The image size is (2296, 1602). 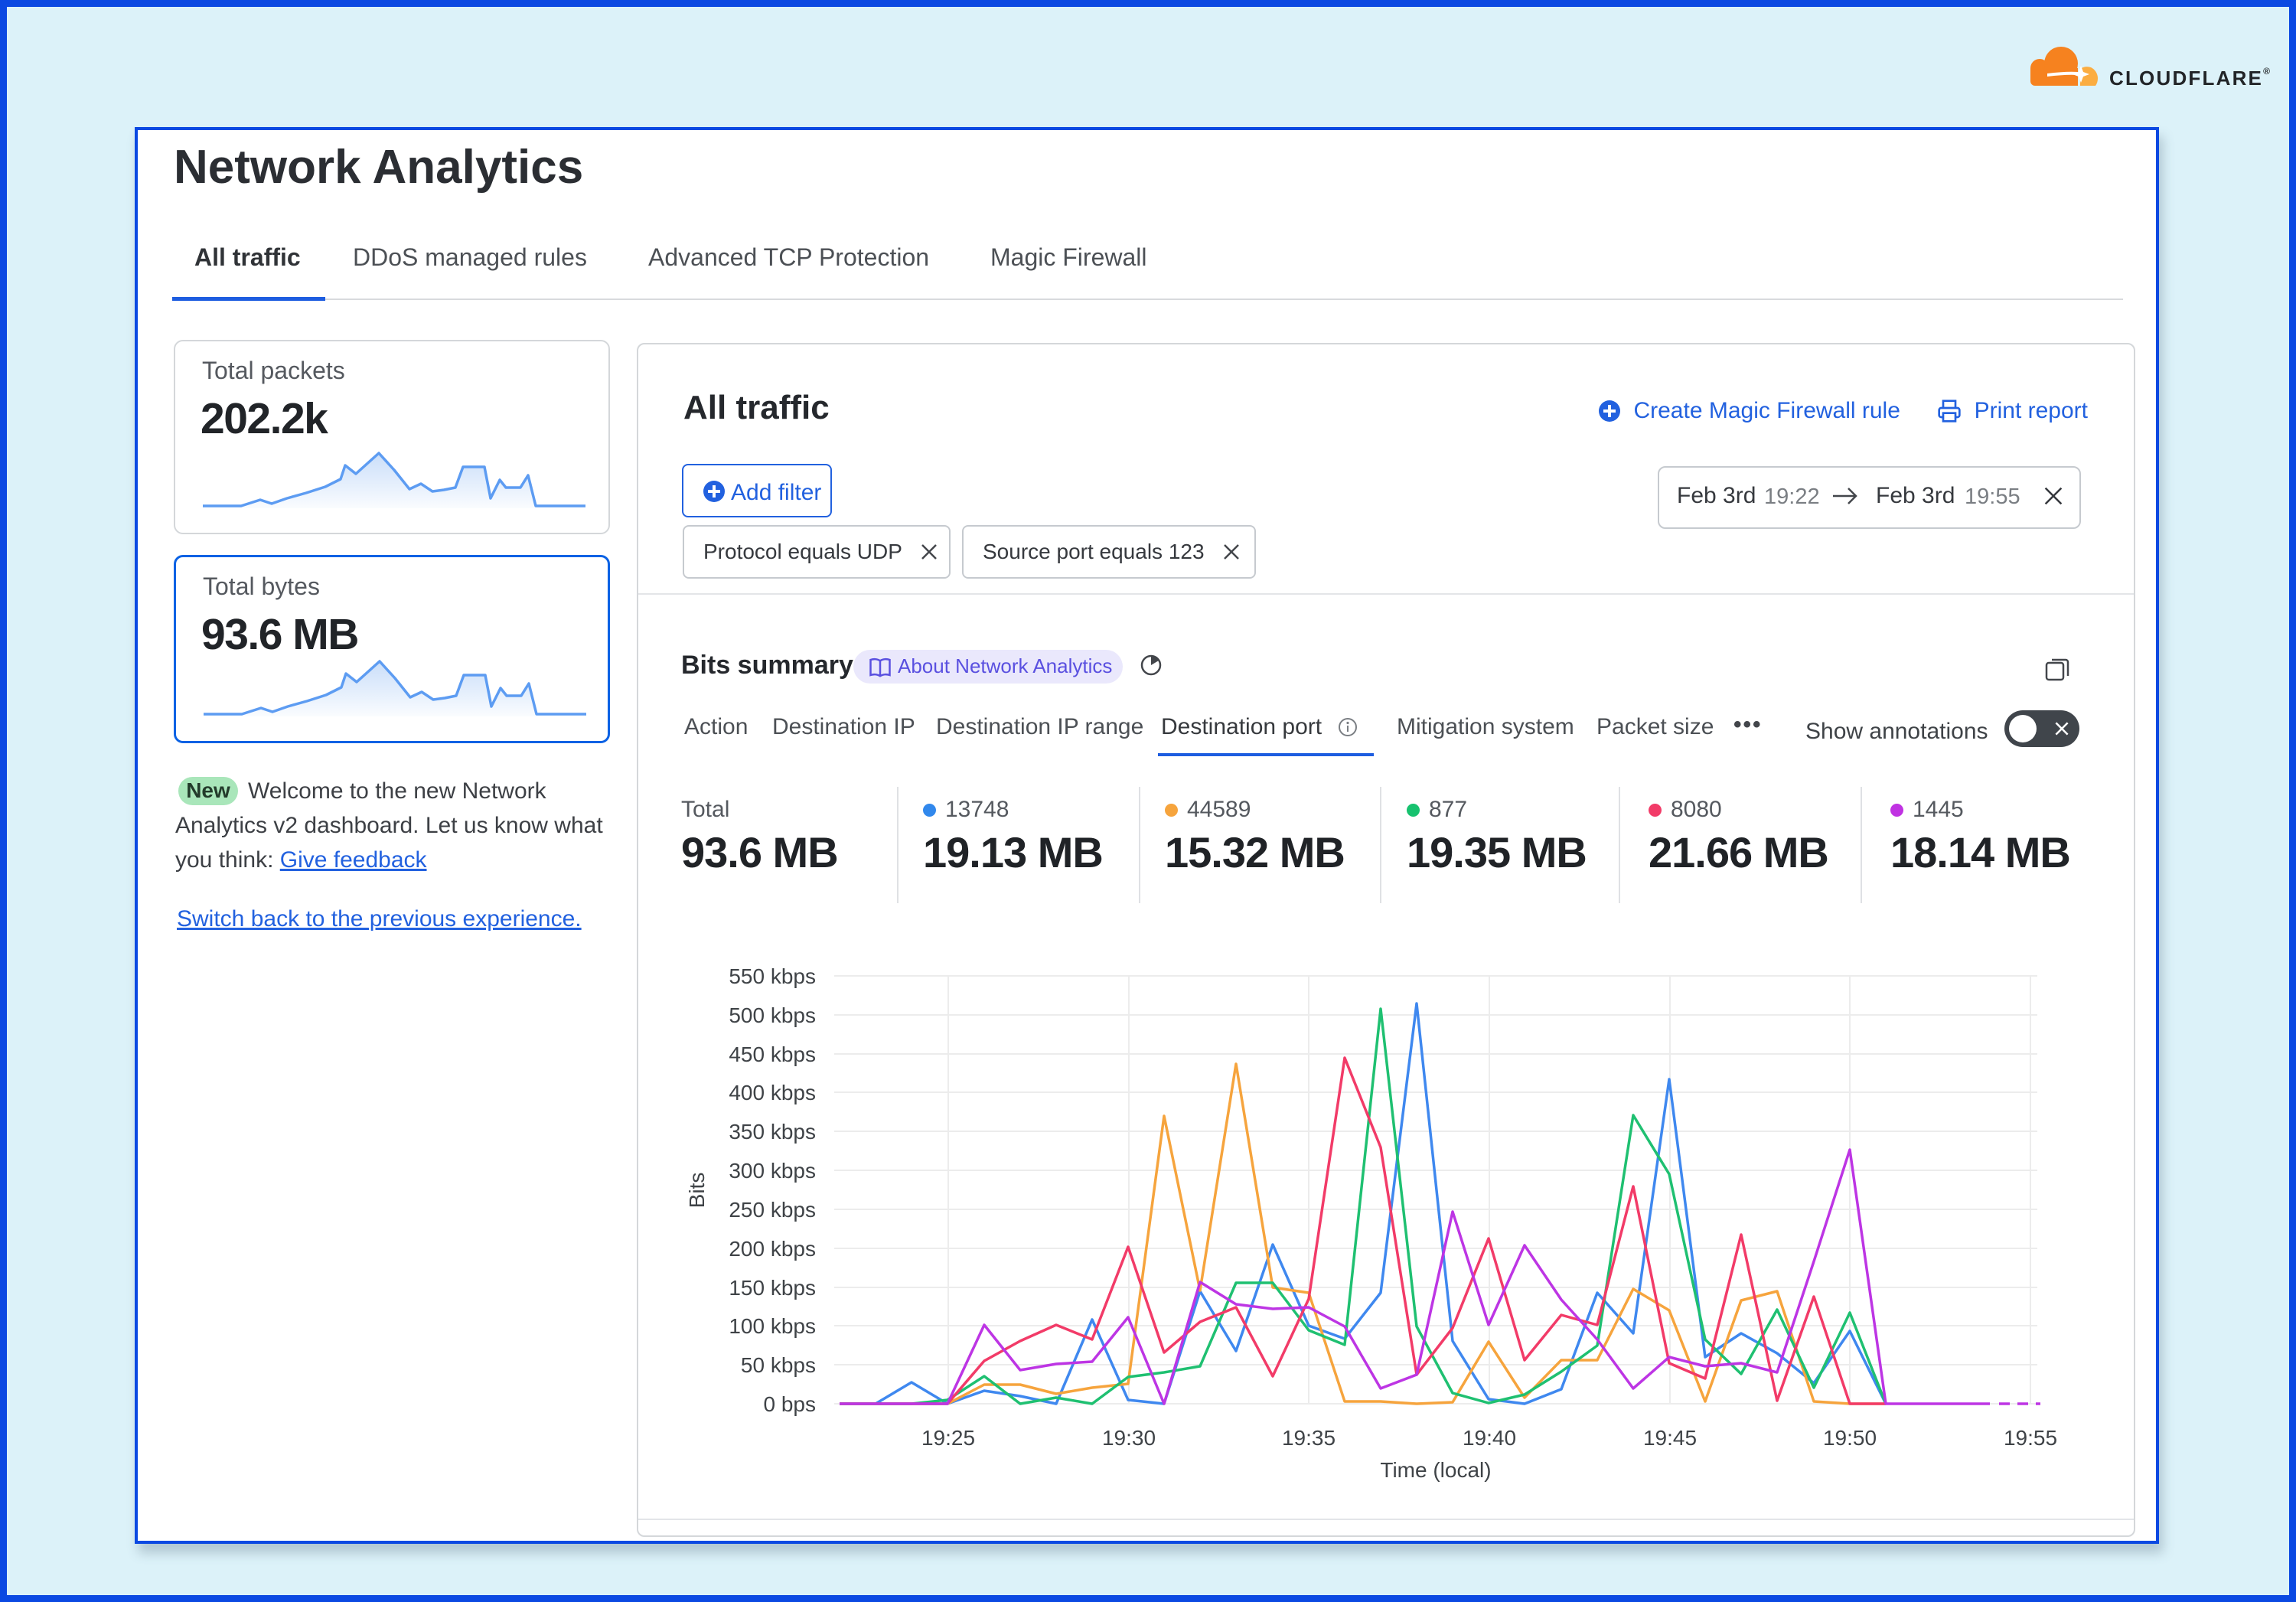 What do you see at coordinates (1850, 1438) in the screenshot?
I see `svg-text: 19:50` at bounding box center [1850, 1438].